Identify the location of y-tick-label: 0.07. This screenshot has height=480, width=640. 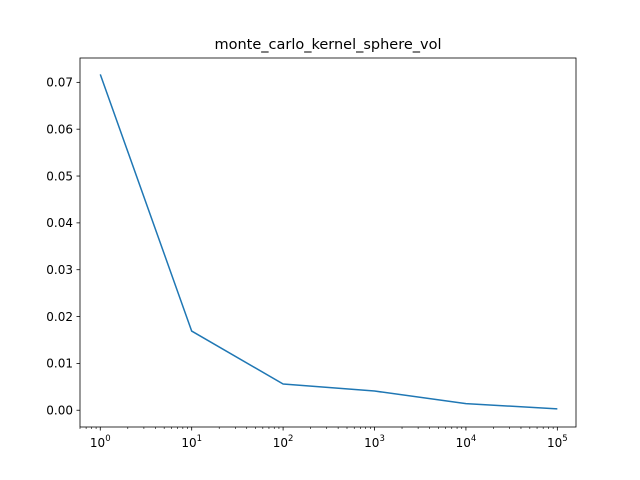
(59, 83).